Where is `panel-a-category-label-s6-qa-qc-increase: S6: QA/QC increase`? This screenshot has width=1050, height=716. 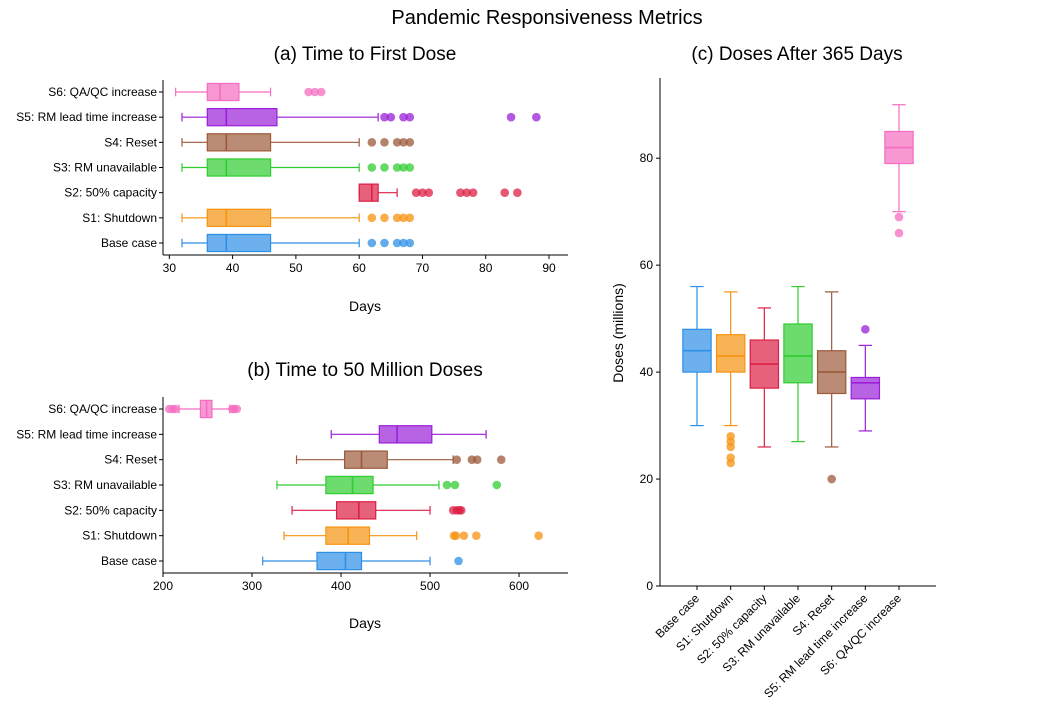
panel-a-category-label-s6-qa-qc-increase: S6: QA/QC increase is located at coordinates (102, 92).